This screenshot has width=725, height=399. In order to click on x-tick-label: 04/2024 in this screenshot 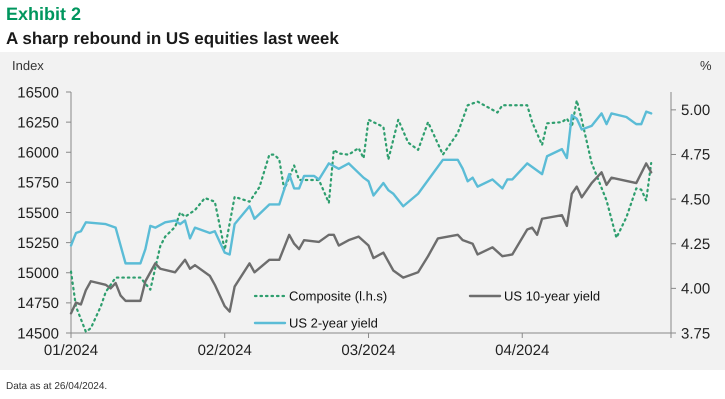, I will do `click(522, 350)`.